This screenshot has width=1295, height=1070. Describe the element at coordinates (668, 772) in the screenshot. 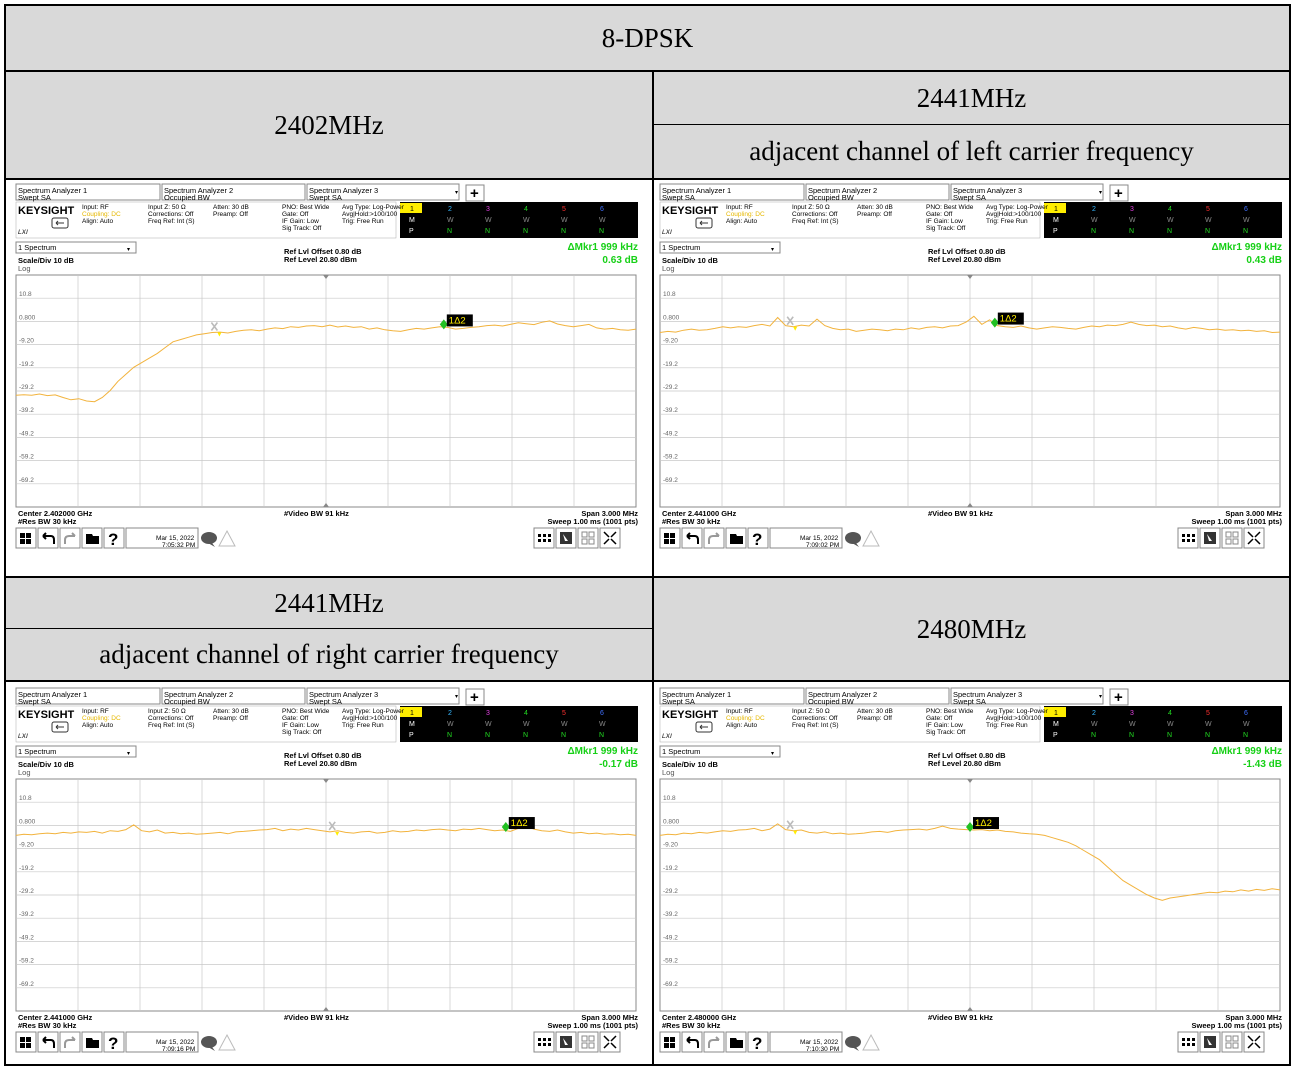

I see `log-label: Log` at that location.